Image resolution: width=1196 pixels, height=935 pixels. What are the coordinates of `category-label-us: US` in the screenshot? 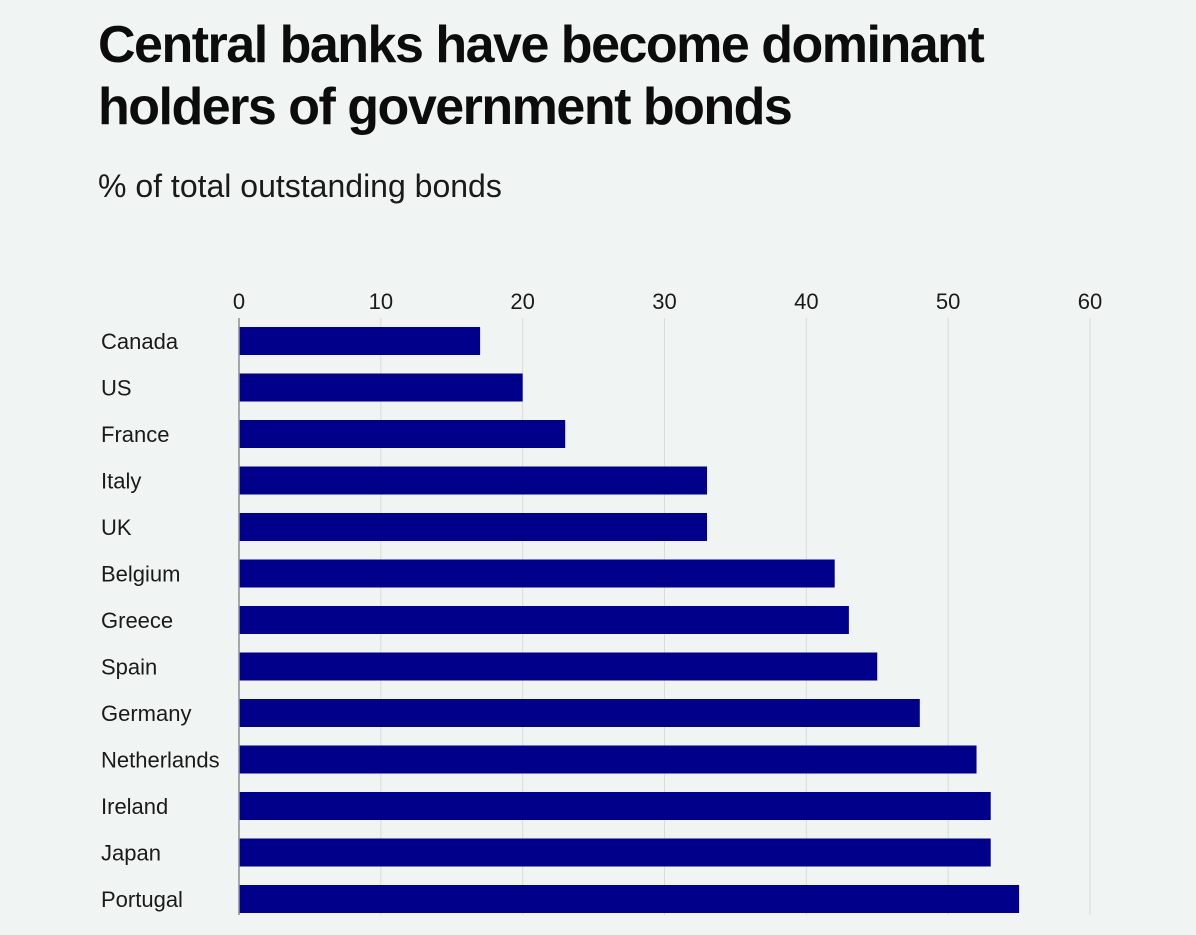 It's located at (116, 388).